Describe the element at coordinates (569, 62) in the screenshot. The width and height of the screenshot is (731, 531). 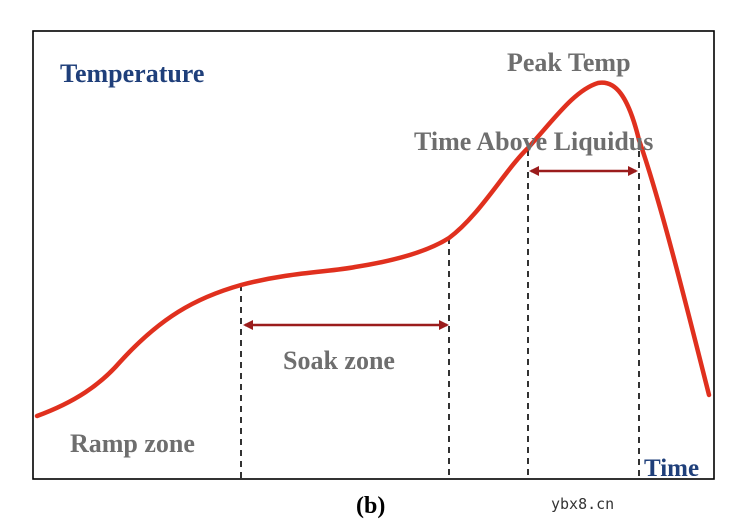
I see `peak-temp-label: Peak Temp` at that location.